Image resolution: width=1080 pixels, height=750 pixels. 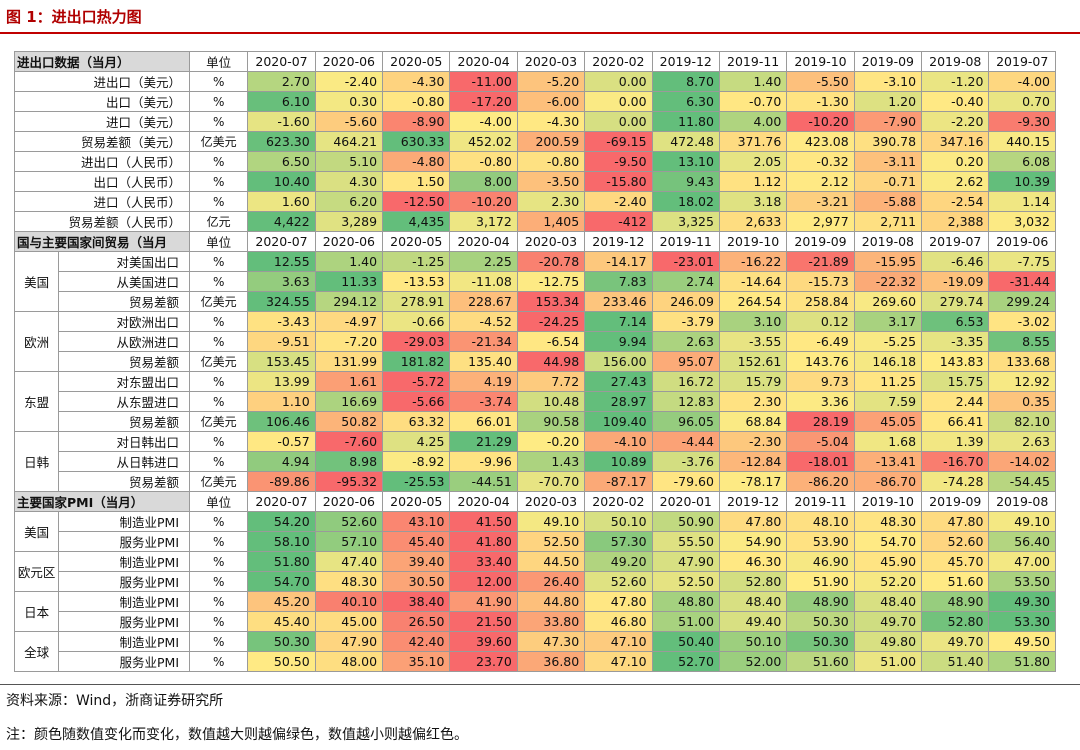 What do you see at coordinates (416, 201) in the screenshot?
I see `heat-cell: -12.50` at bounding box center [416, 201].